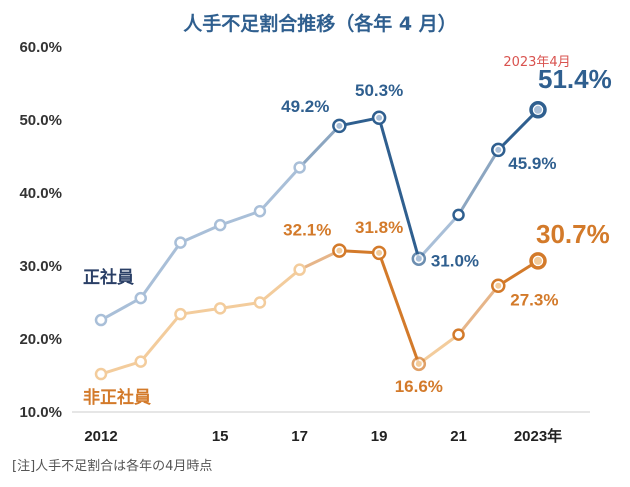 The height and width of the screenshot is (487, 630). What do you see at coordinates (40, 412) in the screenshot?
I see `y-tick-label: 10.0%` at bounding box center [40, 412].